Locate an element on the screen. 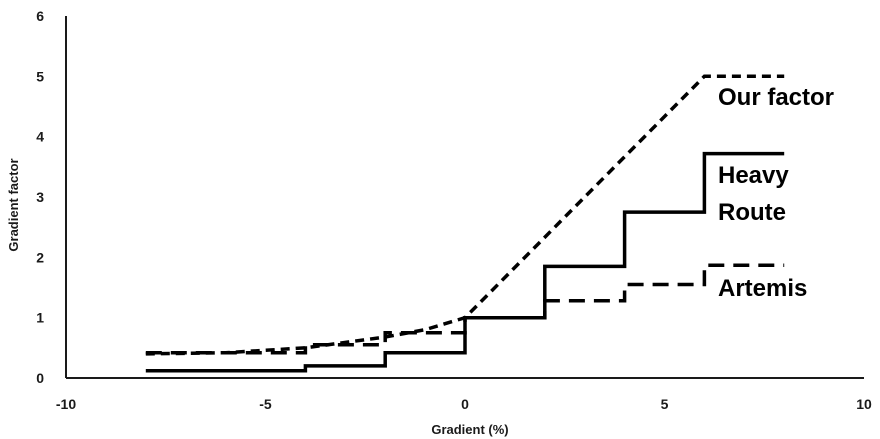  x-axis-label: Gradient (%) is located at coordinates (469, 429).